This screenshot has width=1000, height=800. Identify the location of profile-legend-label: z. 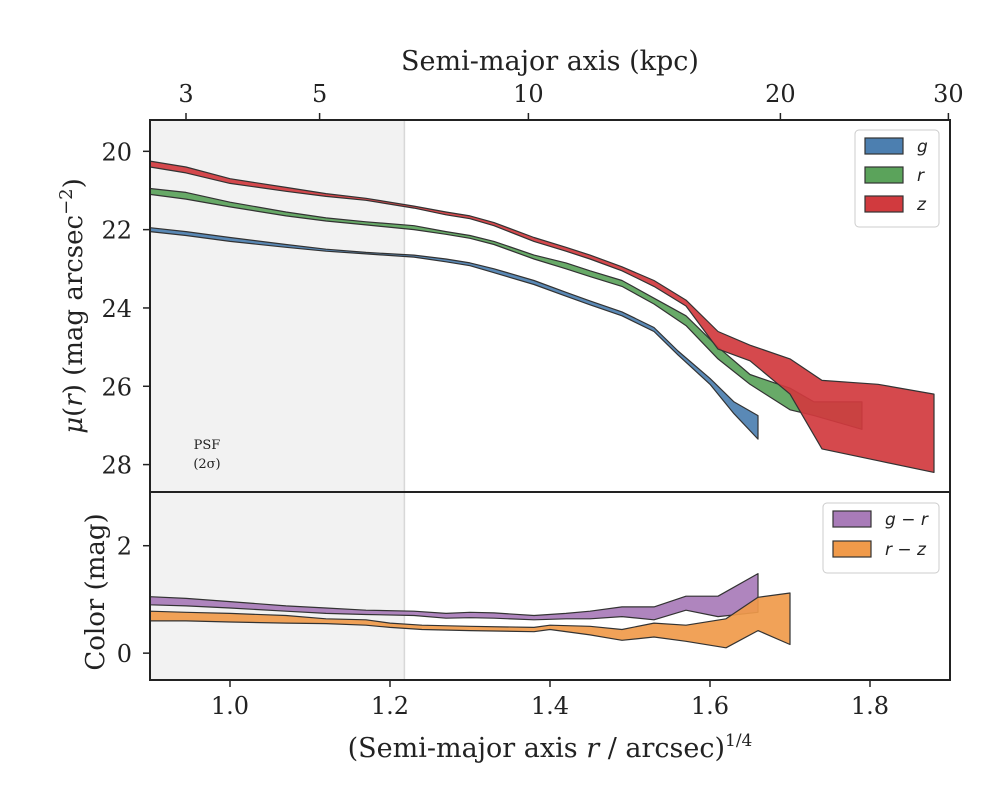
(921, 205).